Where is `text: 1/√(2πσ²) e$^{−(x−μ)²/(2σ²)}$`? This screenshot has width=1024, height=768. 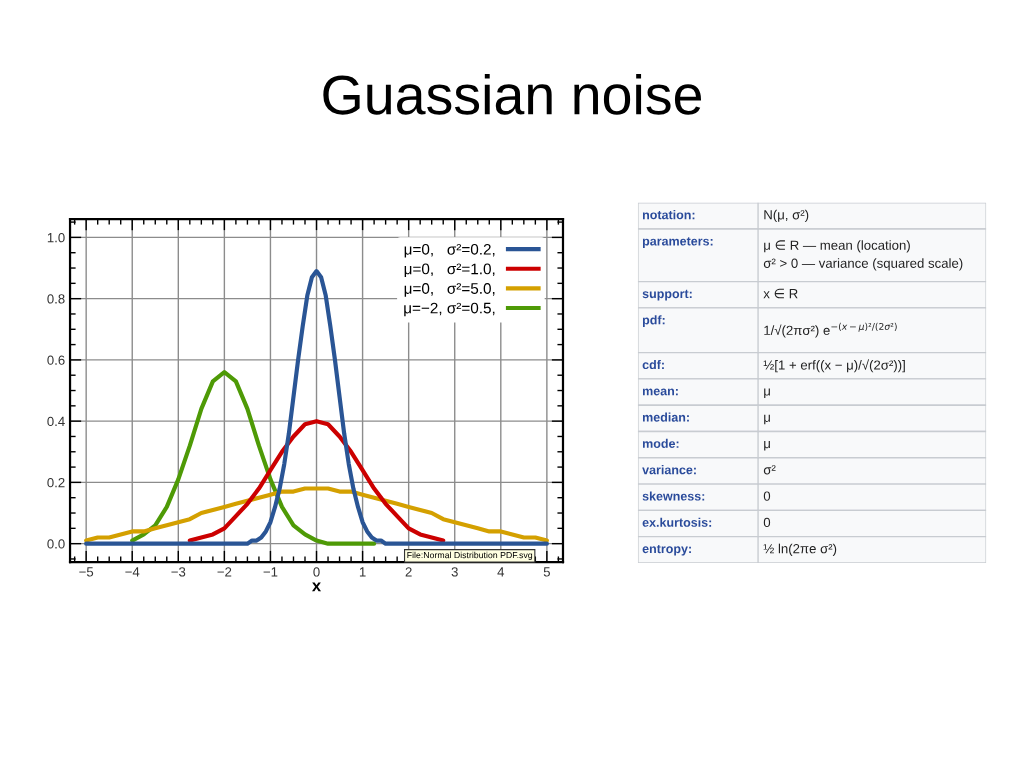 text: 1/√(2πσ²) e$^{−(x−μ)²/(2σ²)}$ is located at coordinates (830, 330).